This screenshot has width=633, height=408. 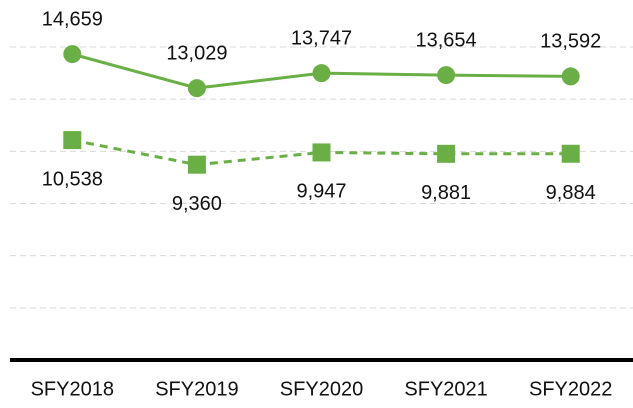 What do you see at coordinates (72, 19) in the screenshot?
I see `data-label: 14,659` at bounding box center [72, 19].